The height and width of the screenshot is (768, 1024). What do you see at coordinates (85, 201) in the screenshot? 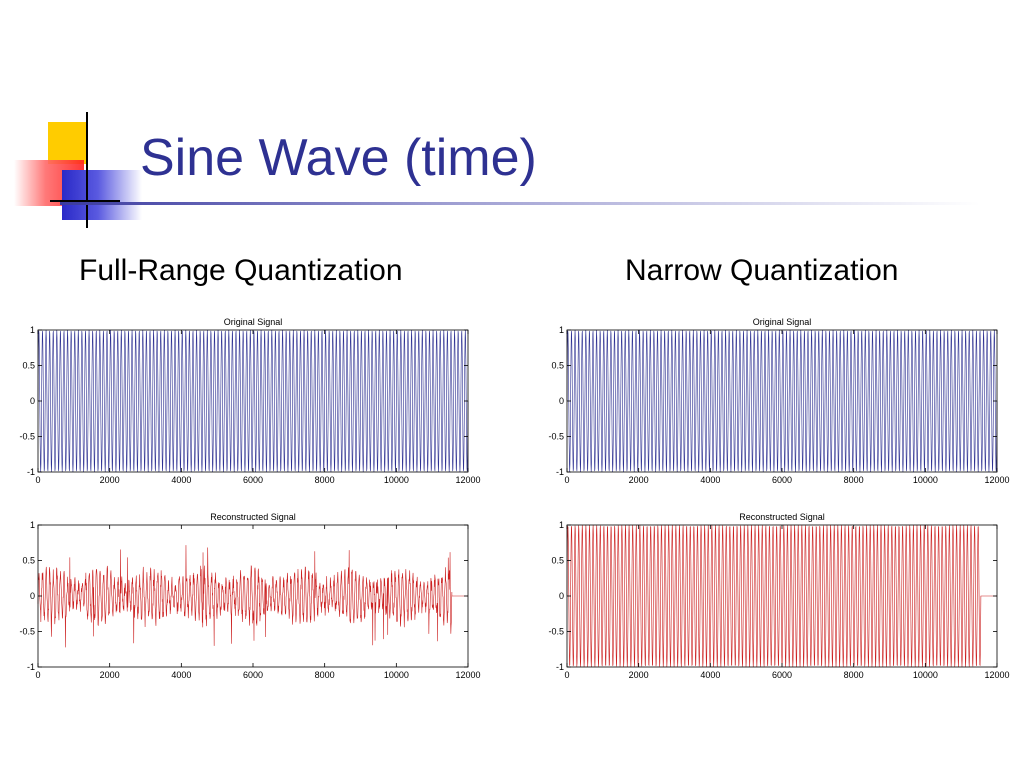
I see `logo-horizontal-line` at bounding box center [85, 201].